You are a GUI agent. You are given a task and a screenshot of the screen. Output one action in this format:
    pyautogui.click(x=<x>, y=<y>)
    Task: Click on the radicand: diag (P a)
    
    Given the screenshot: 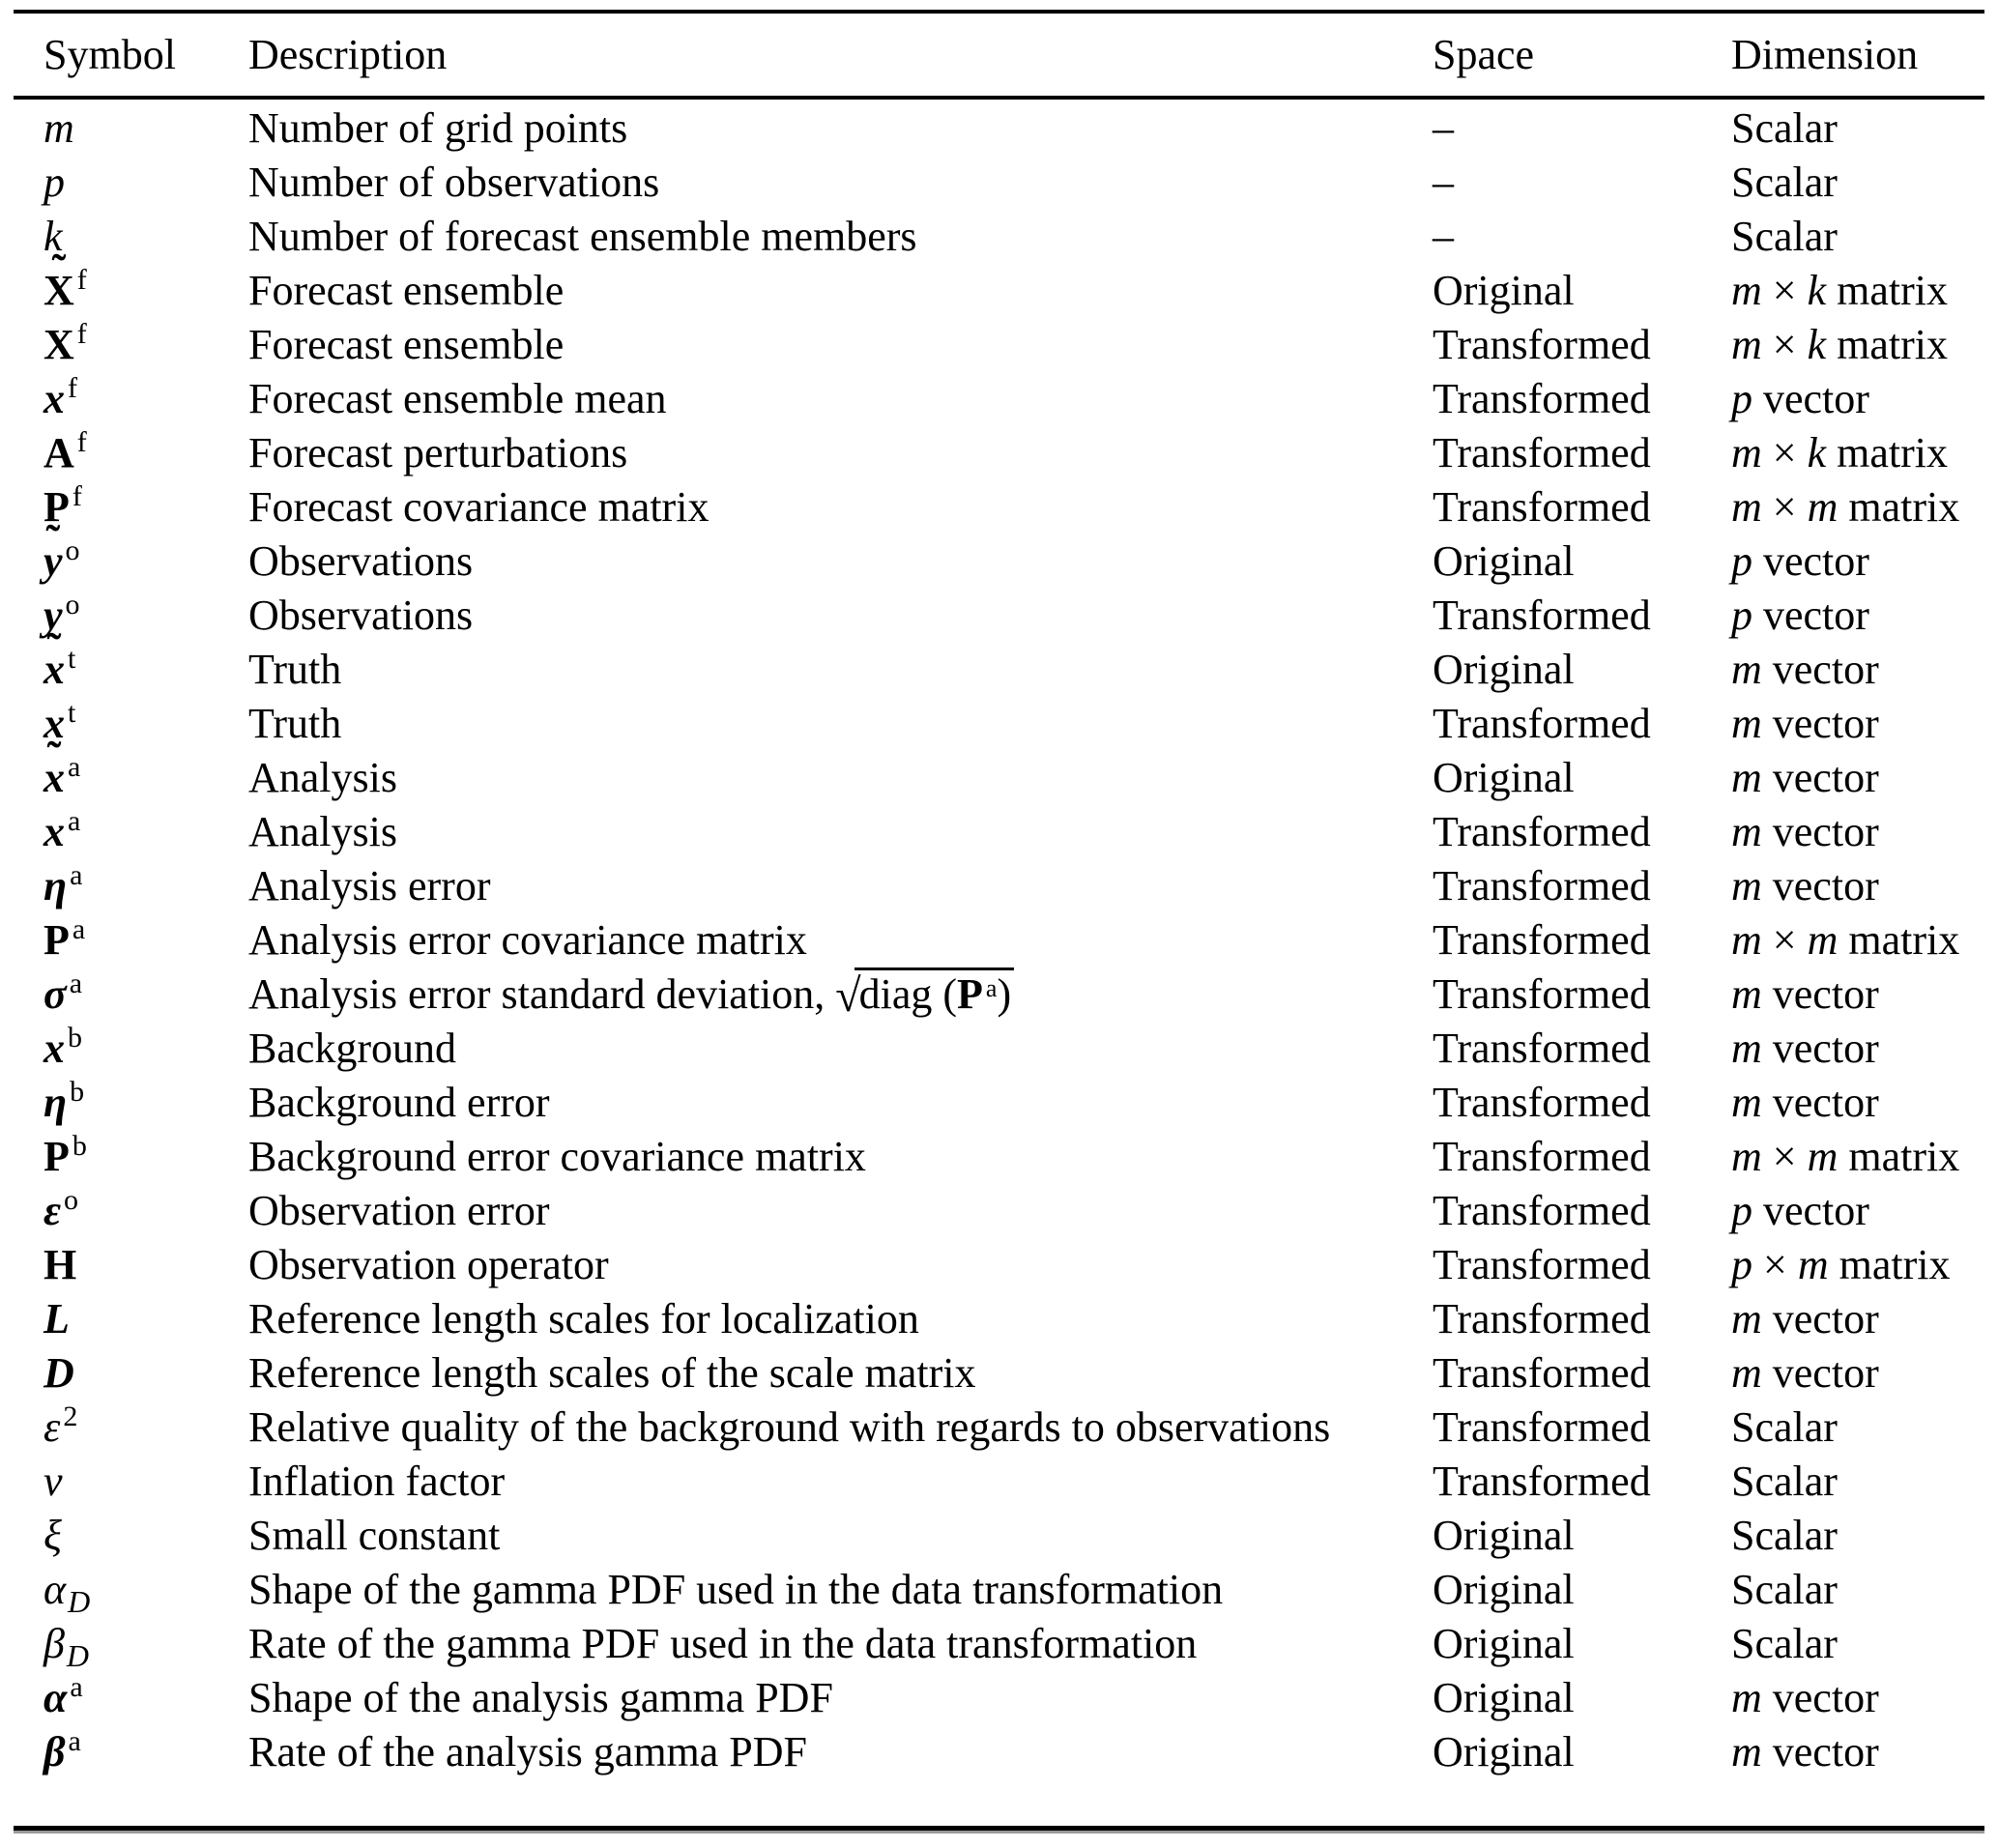 What is the action you would take?
    pyautogui.click(x=934, y=996)
    